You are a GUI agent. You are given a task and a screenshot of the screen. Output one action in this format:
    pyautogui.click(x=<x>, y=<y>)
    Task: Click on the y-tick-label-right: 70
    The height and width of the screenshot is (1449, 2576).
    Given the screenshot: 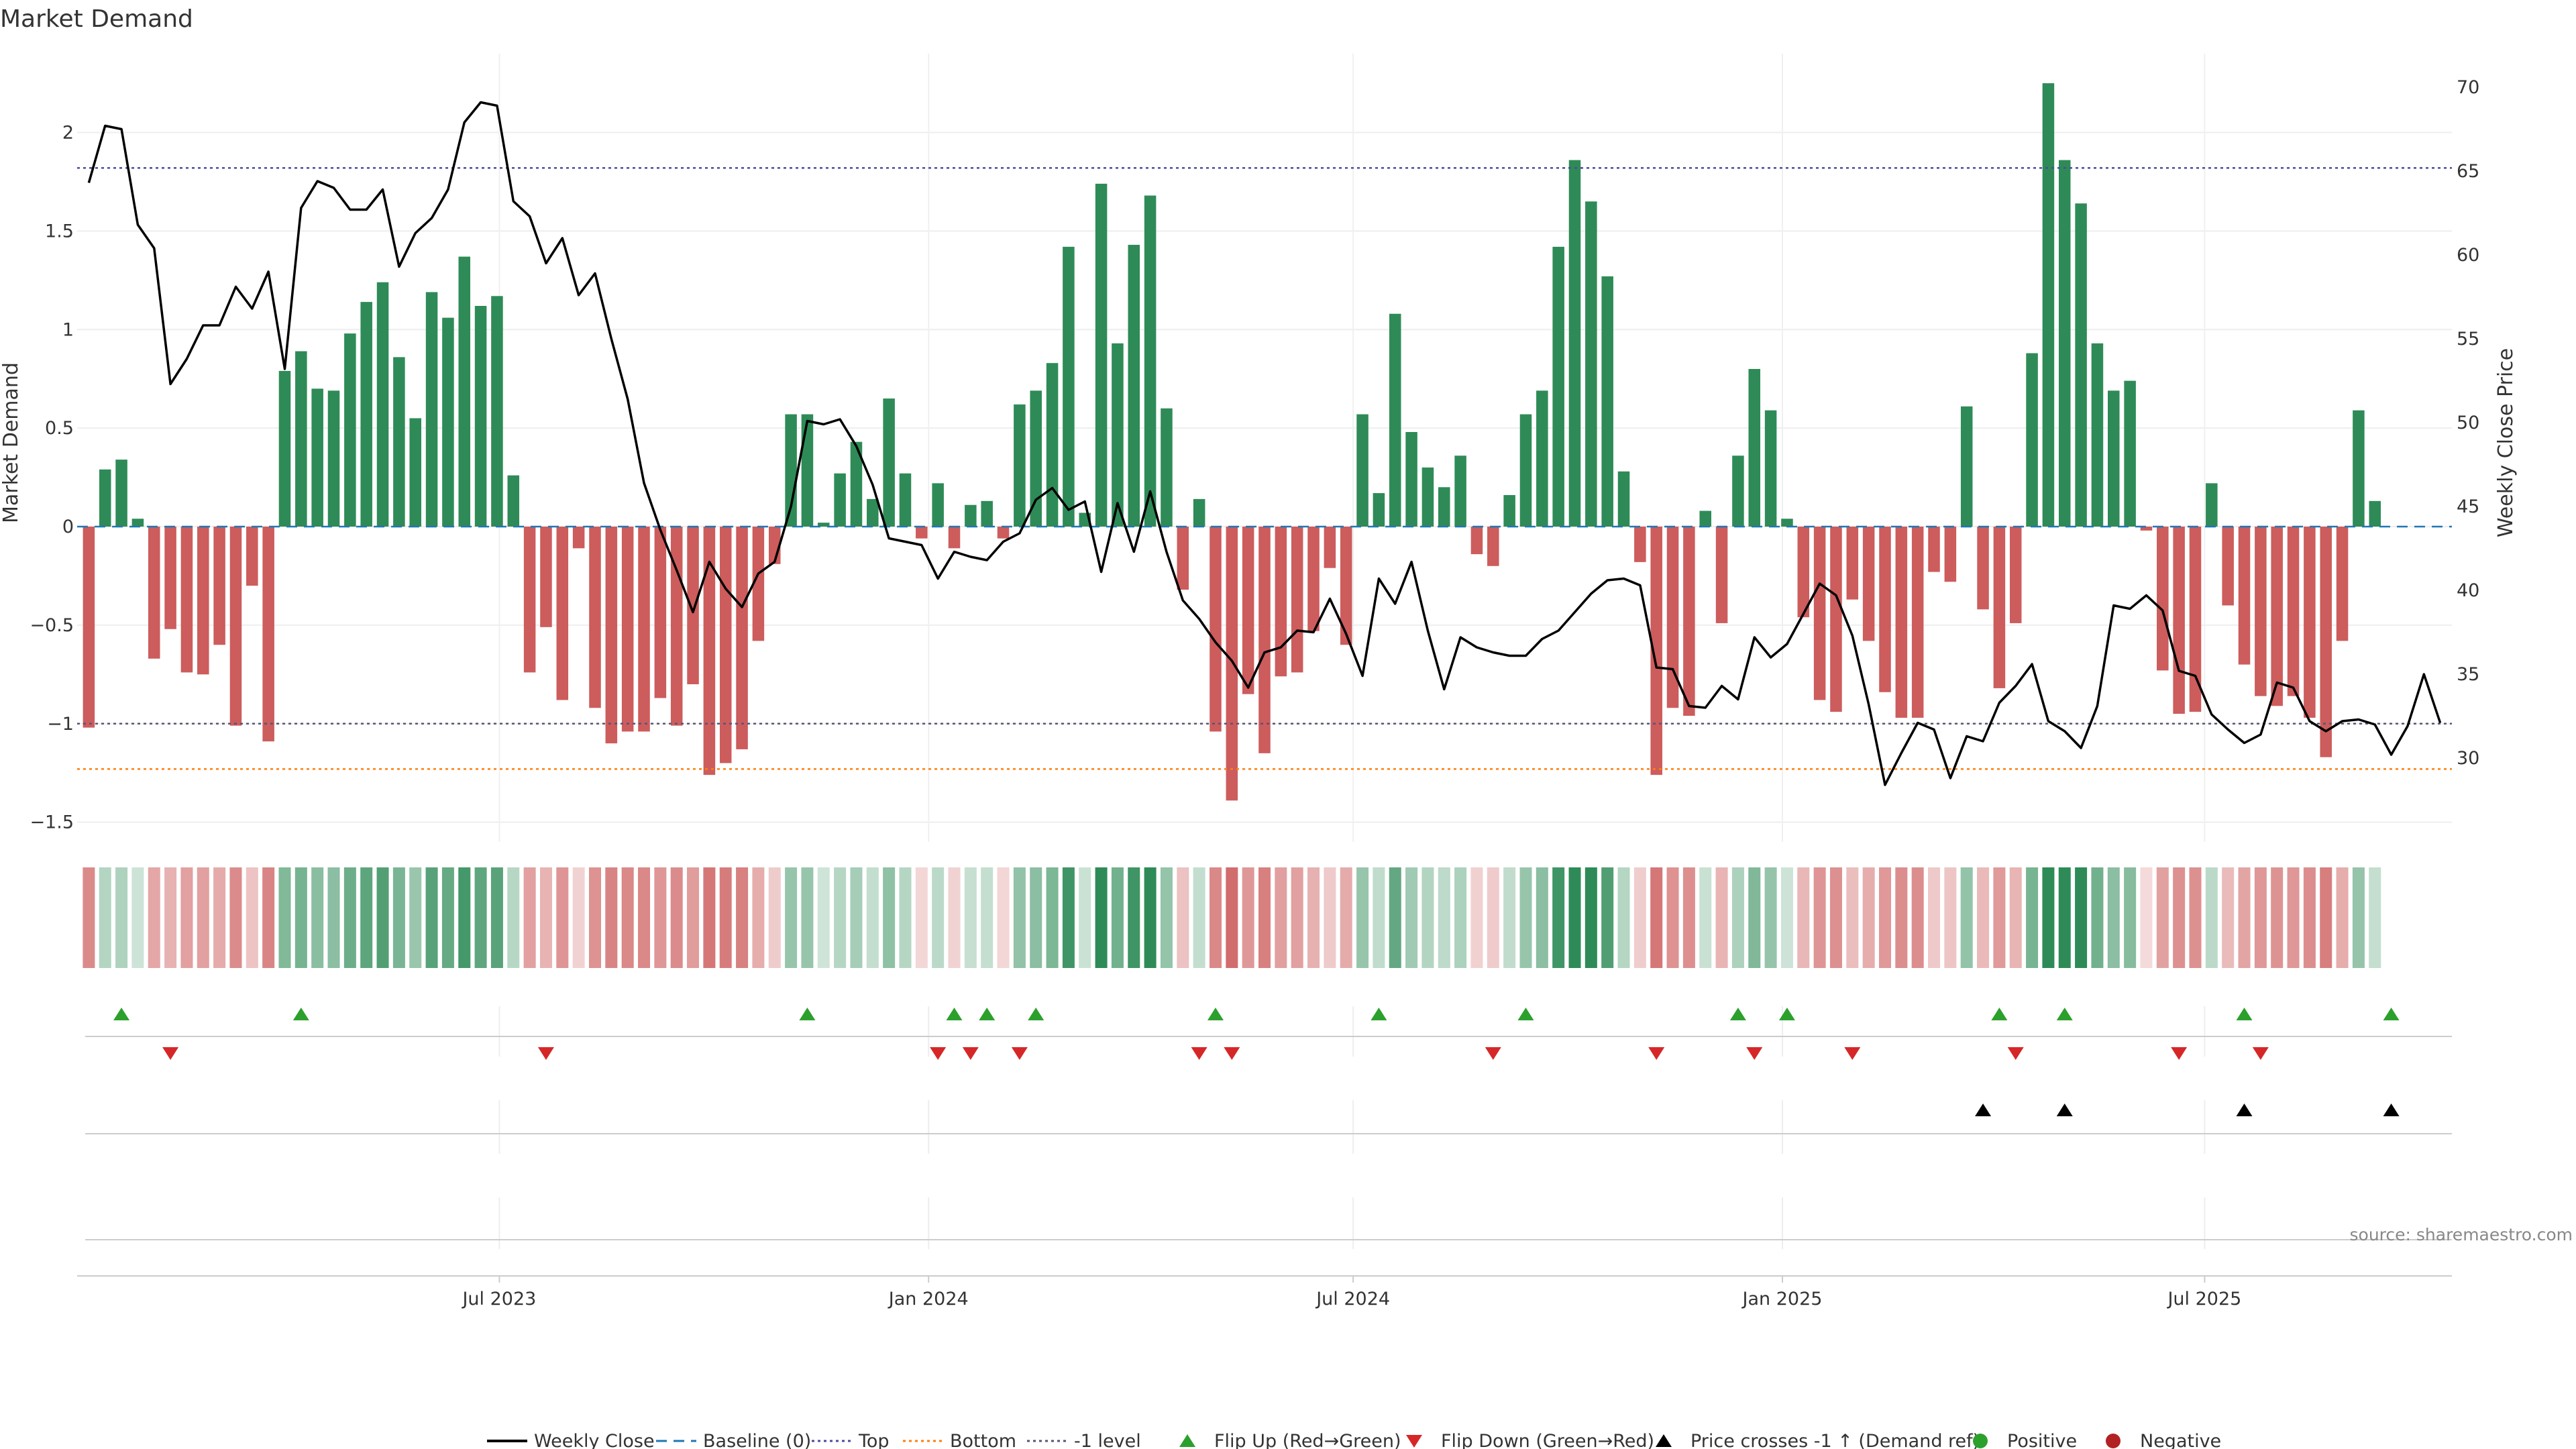 What is the action you would take?
    pyautogui.click(x=2468, y=87)
    